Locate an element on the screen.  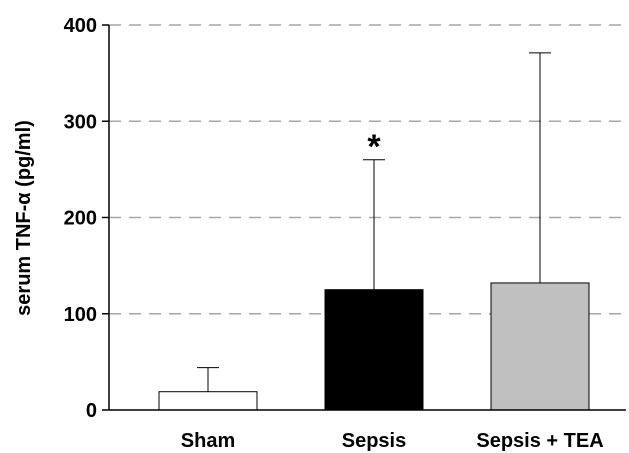
y-axis-title: serum TNF-α (pg/ml) is located at coordinates (24, 218).